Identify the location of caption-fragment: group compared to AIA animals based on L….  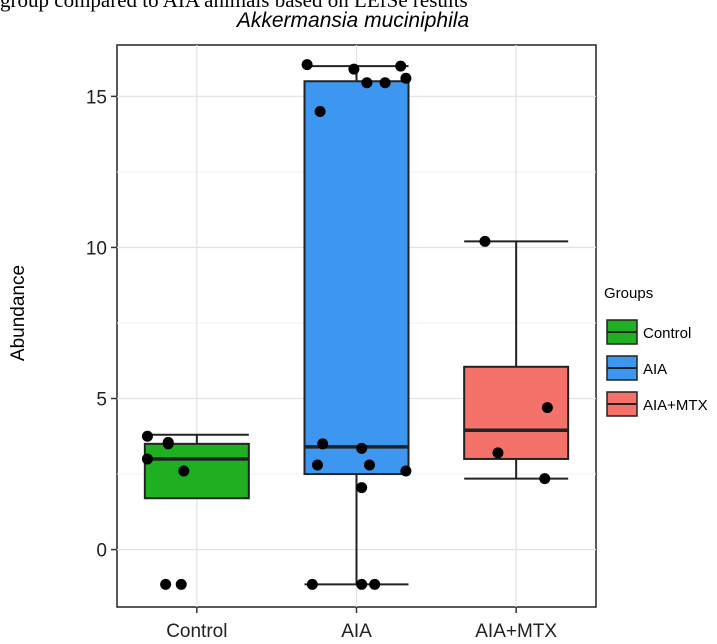
(234, 6).